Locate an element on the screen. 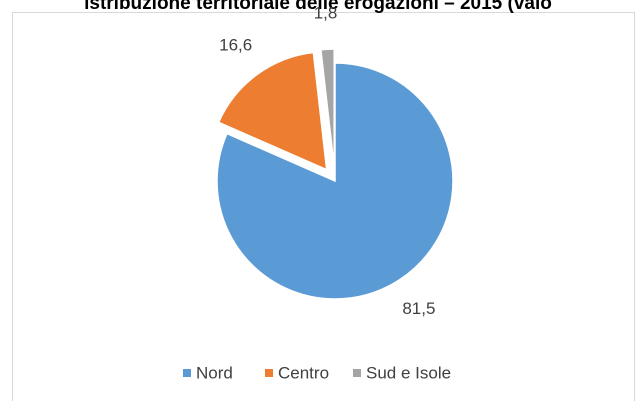  legend-label: Nord is located at coordinates (214, 372).